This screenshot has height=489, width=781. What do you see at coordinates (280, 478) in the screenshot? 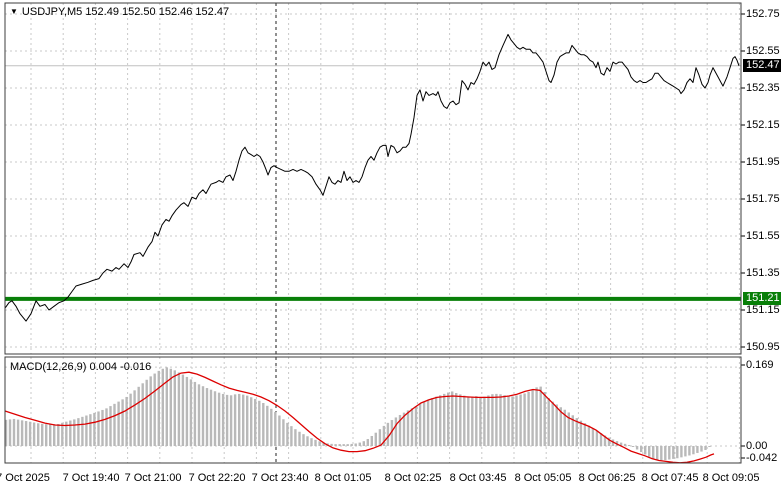
I see `time-axis-label: 7 Oct 23:40` at bounding box center [280, 478].